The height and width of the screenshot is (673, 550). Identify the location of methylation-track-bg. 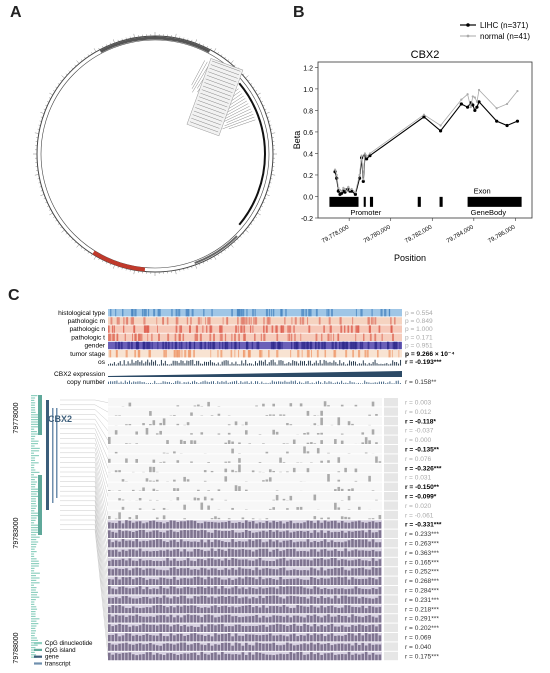
(245, 449).